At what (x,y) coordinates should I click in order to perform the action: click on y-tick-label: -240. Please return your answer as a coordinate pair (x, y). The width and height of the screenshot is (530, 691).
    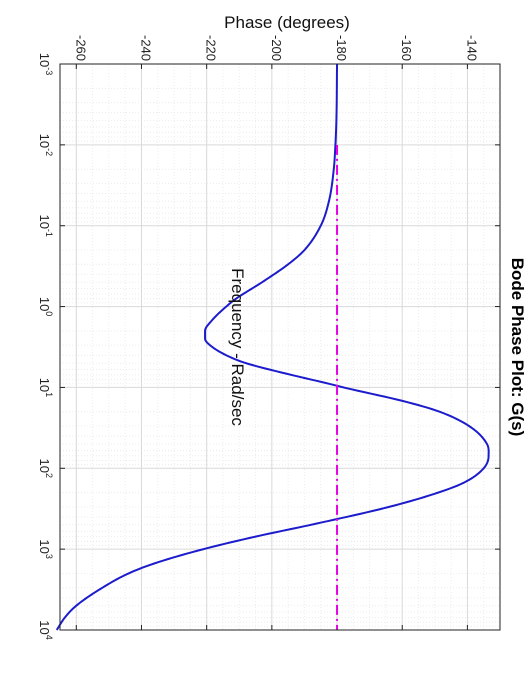
    Looking at the image, I should click on (145, 48).